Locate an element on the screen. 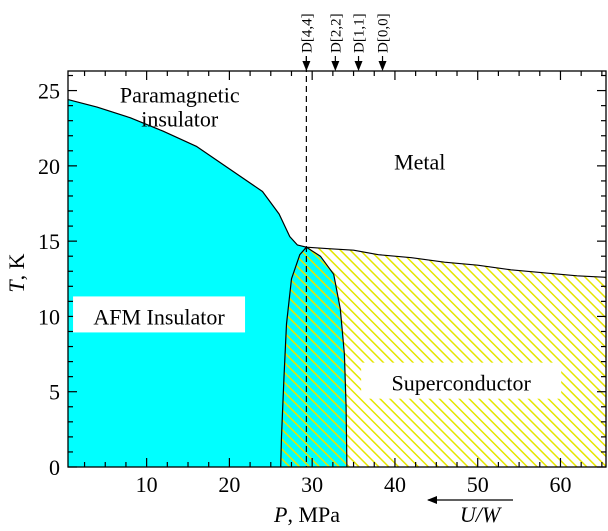 The height and width of the screenshot is (531, 608). metal-sc-boundary-line is located at coordinates (456, 262).